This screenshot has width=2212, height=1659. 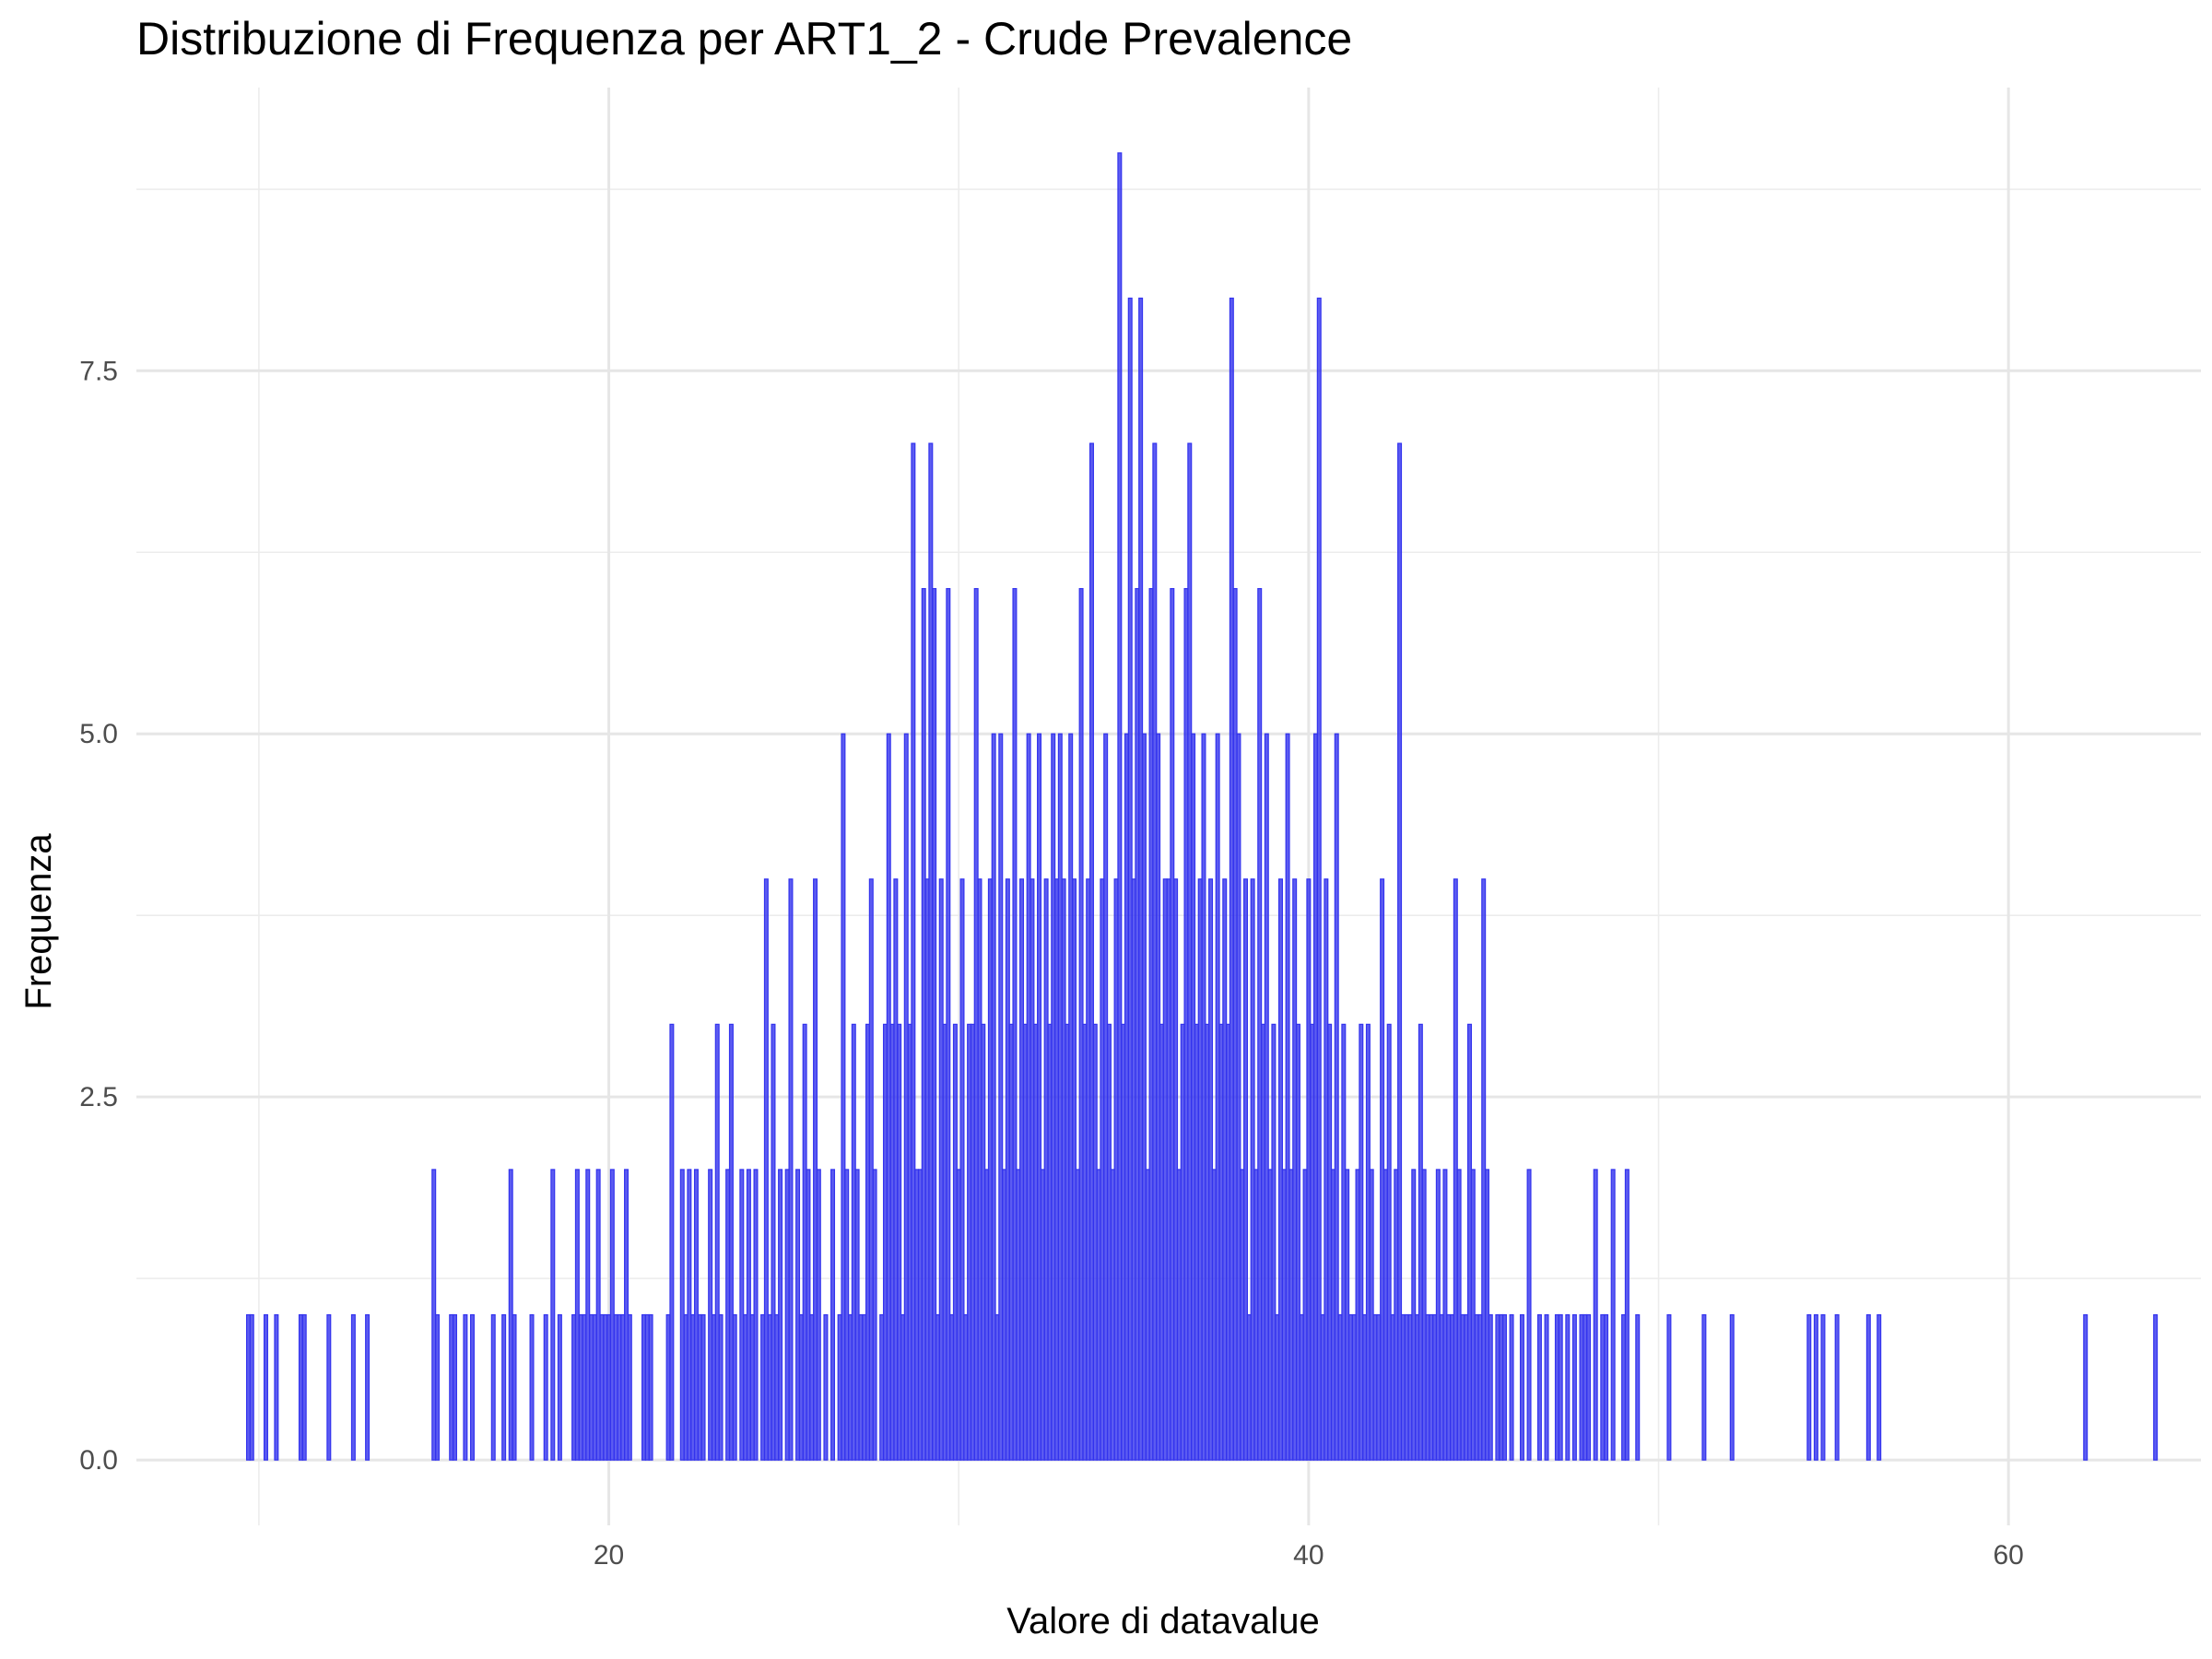 What do you see at coordinates (609, 1555) in the screenshot?
I see `x-tick-label: 20` at bounding box center [609, 1555].